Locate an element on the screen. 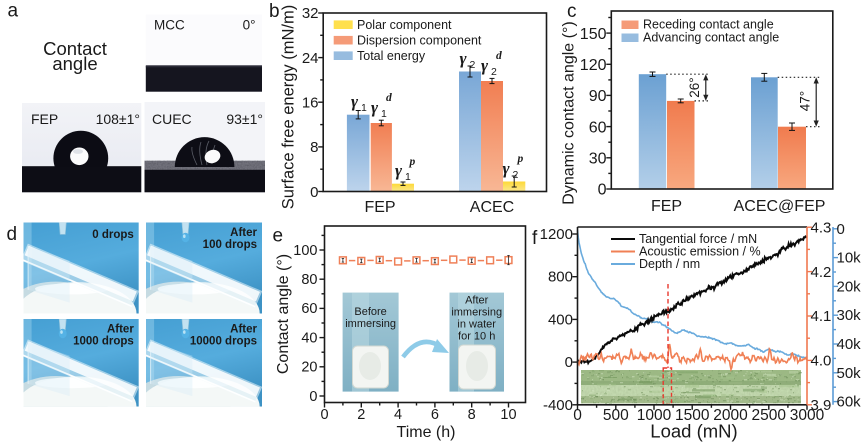  svg-text: Polar component is located at coordinates (404, 25).